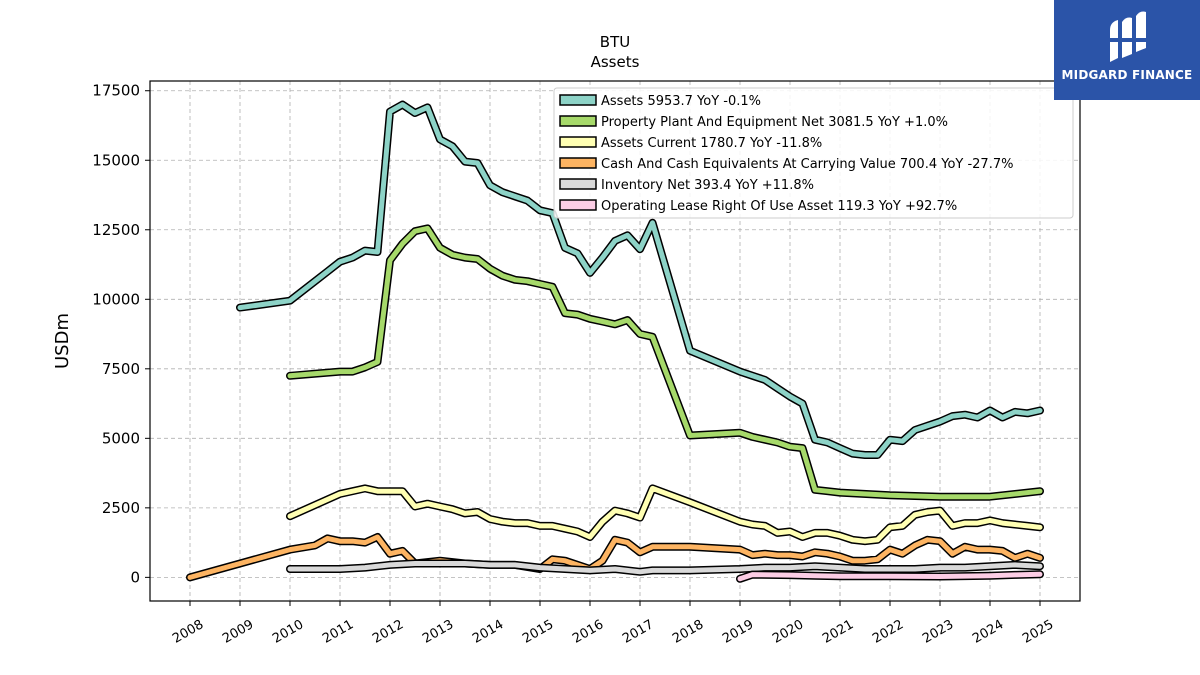  I want to click on x-tick-label: 2017, so click(638, 632).